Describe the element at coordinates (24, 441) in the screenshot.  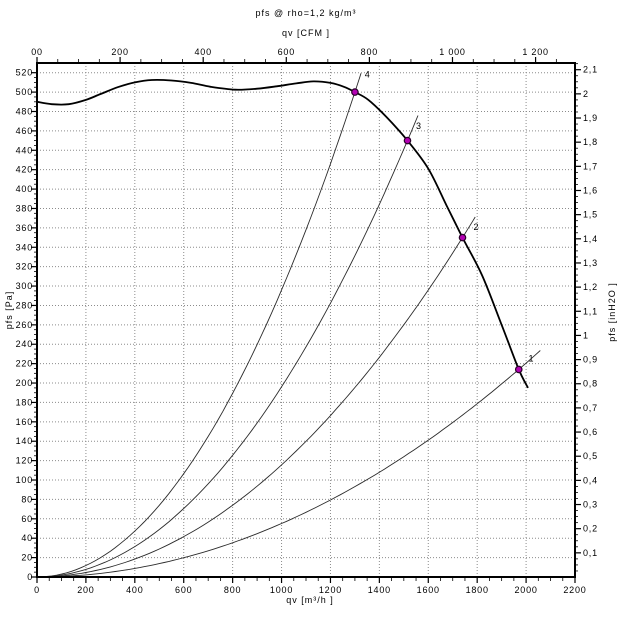
I see `tick-label: 140` at that location.